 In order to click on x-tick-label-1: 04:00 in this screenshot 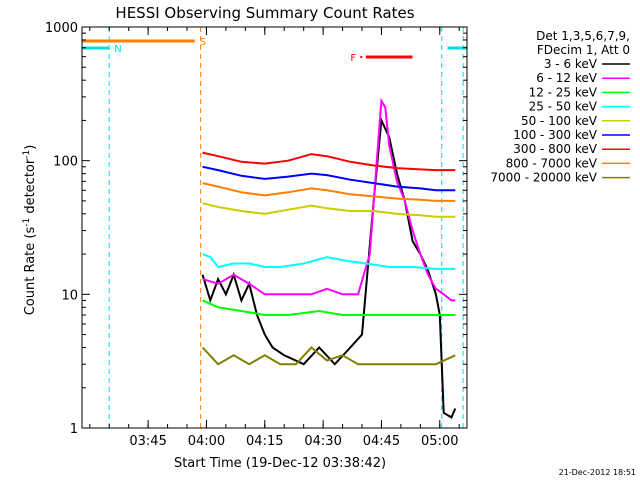, I will do `click(206, 441)`.